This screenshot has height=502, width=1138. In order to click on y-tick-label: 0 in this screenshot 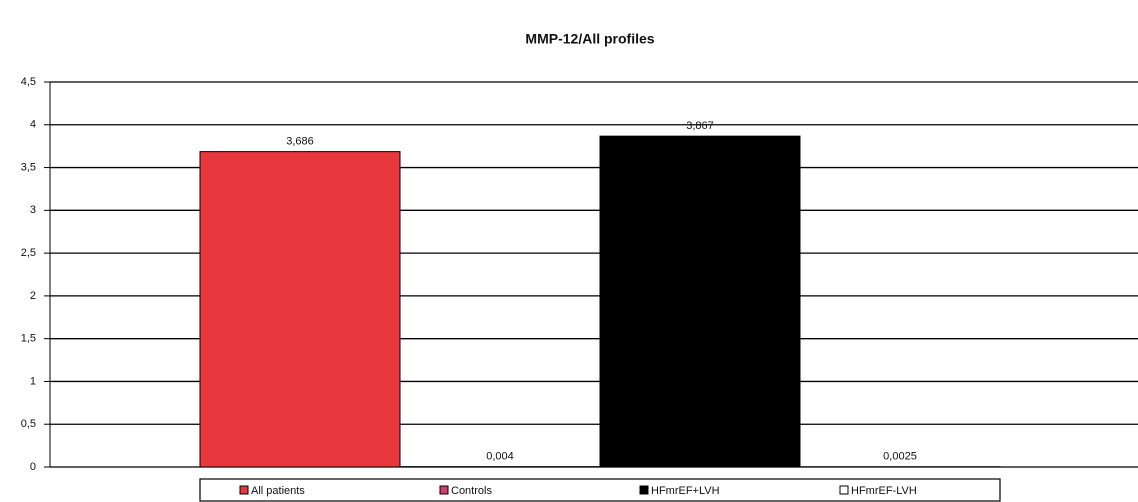, I will do `click(33, 467)`.